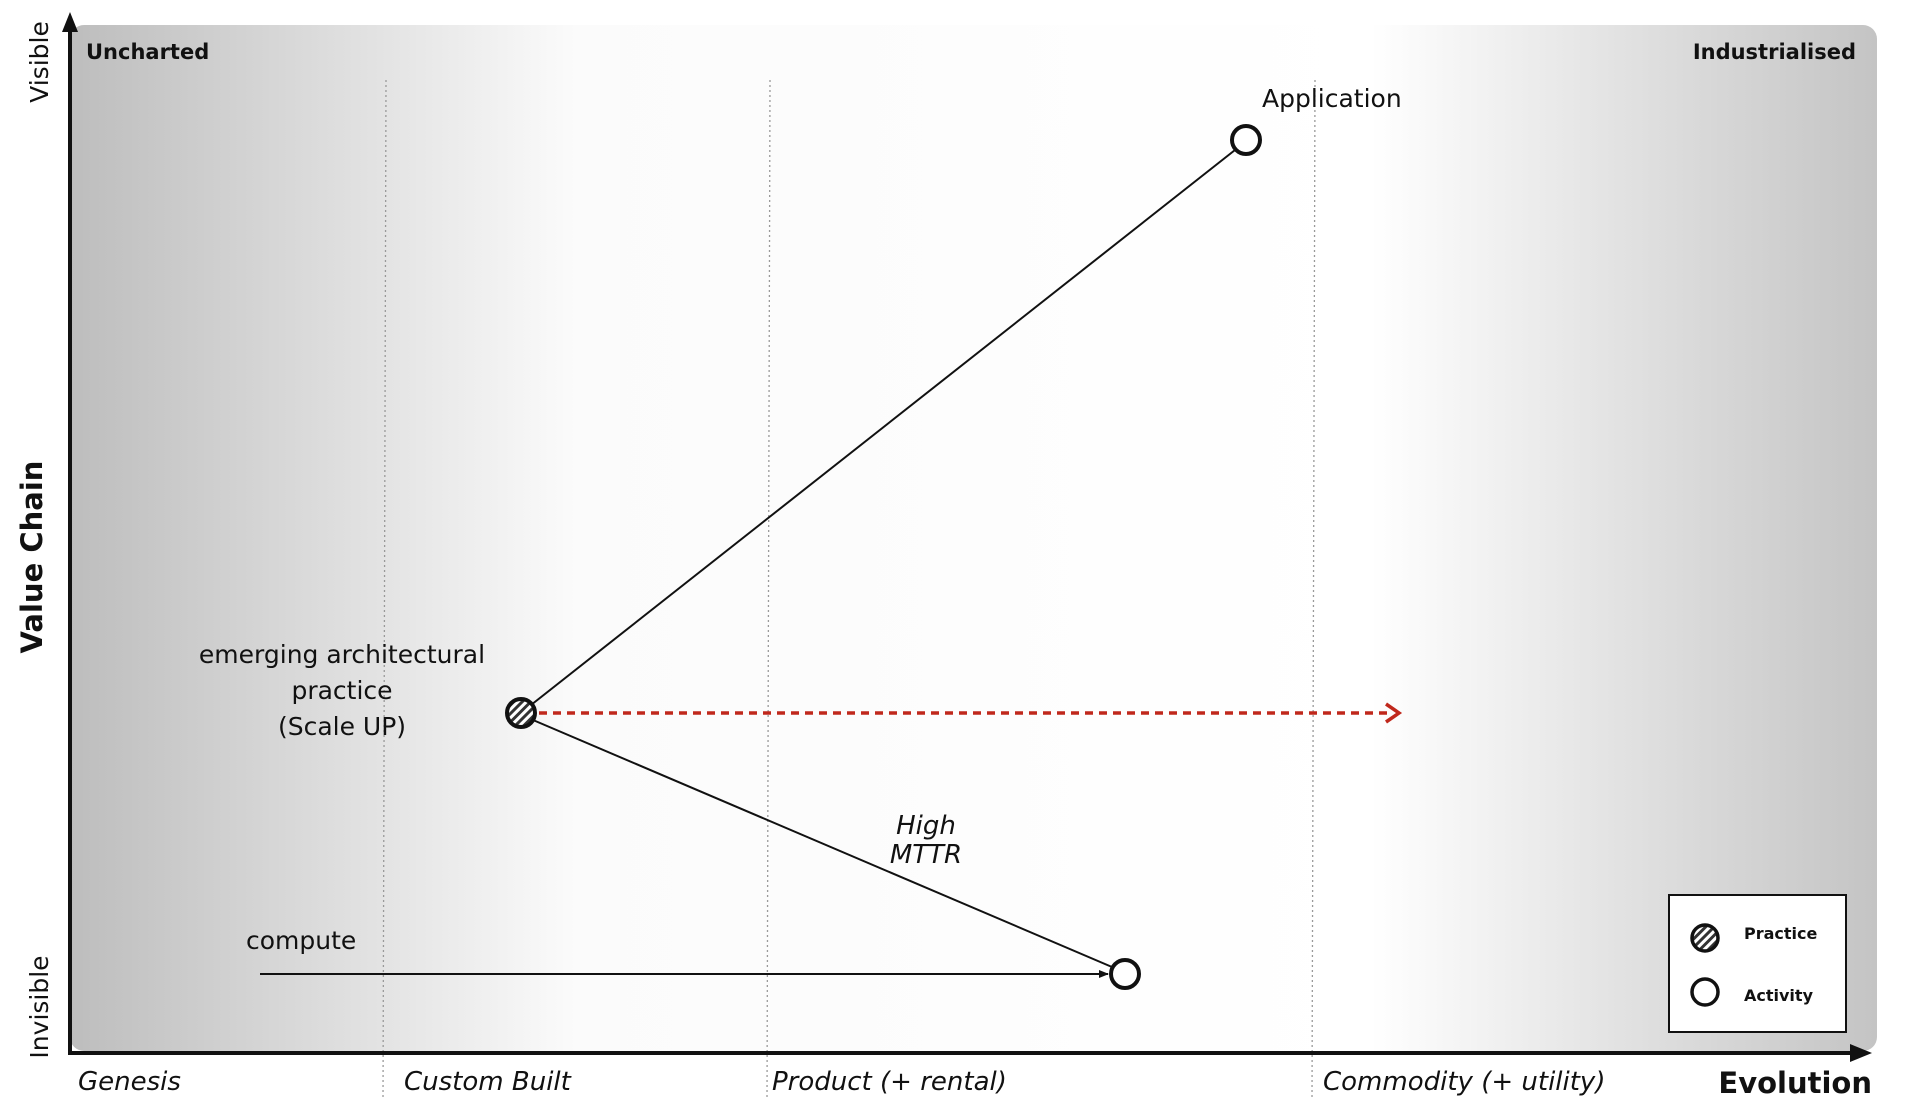 The height and width of the screenshot is (1116, 1920). What do you see at coordinates (70, 22) in the screenshot?
I see `y-axis-arrowhead` at bounding box center [70, 22].